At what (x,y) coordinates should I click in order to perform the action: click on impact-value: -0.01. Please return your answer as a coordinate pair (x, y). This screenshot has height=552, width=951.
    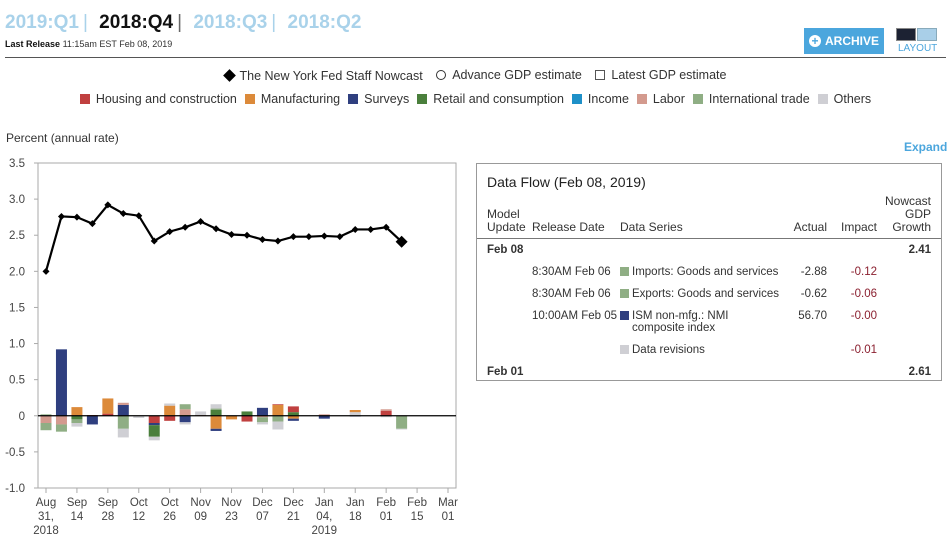
    Looking at the image, I should click on (863, 350).